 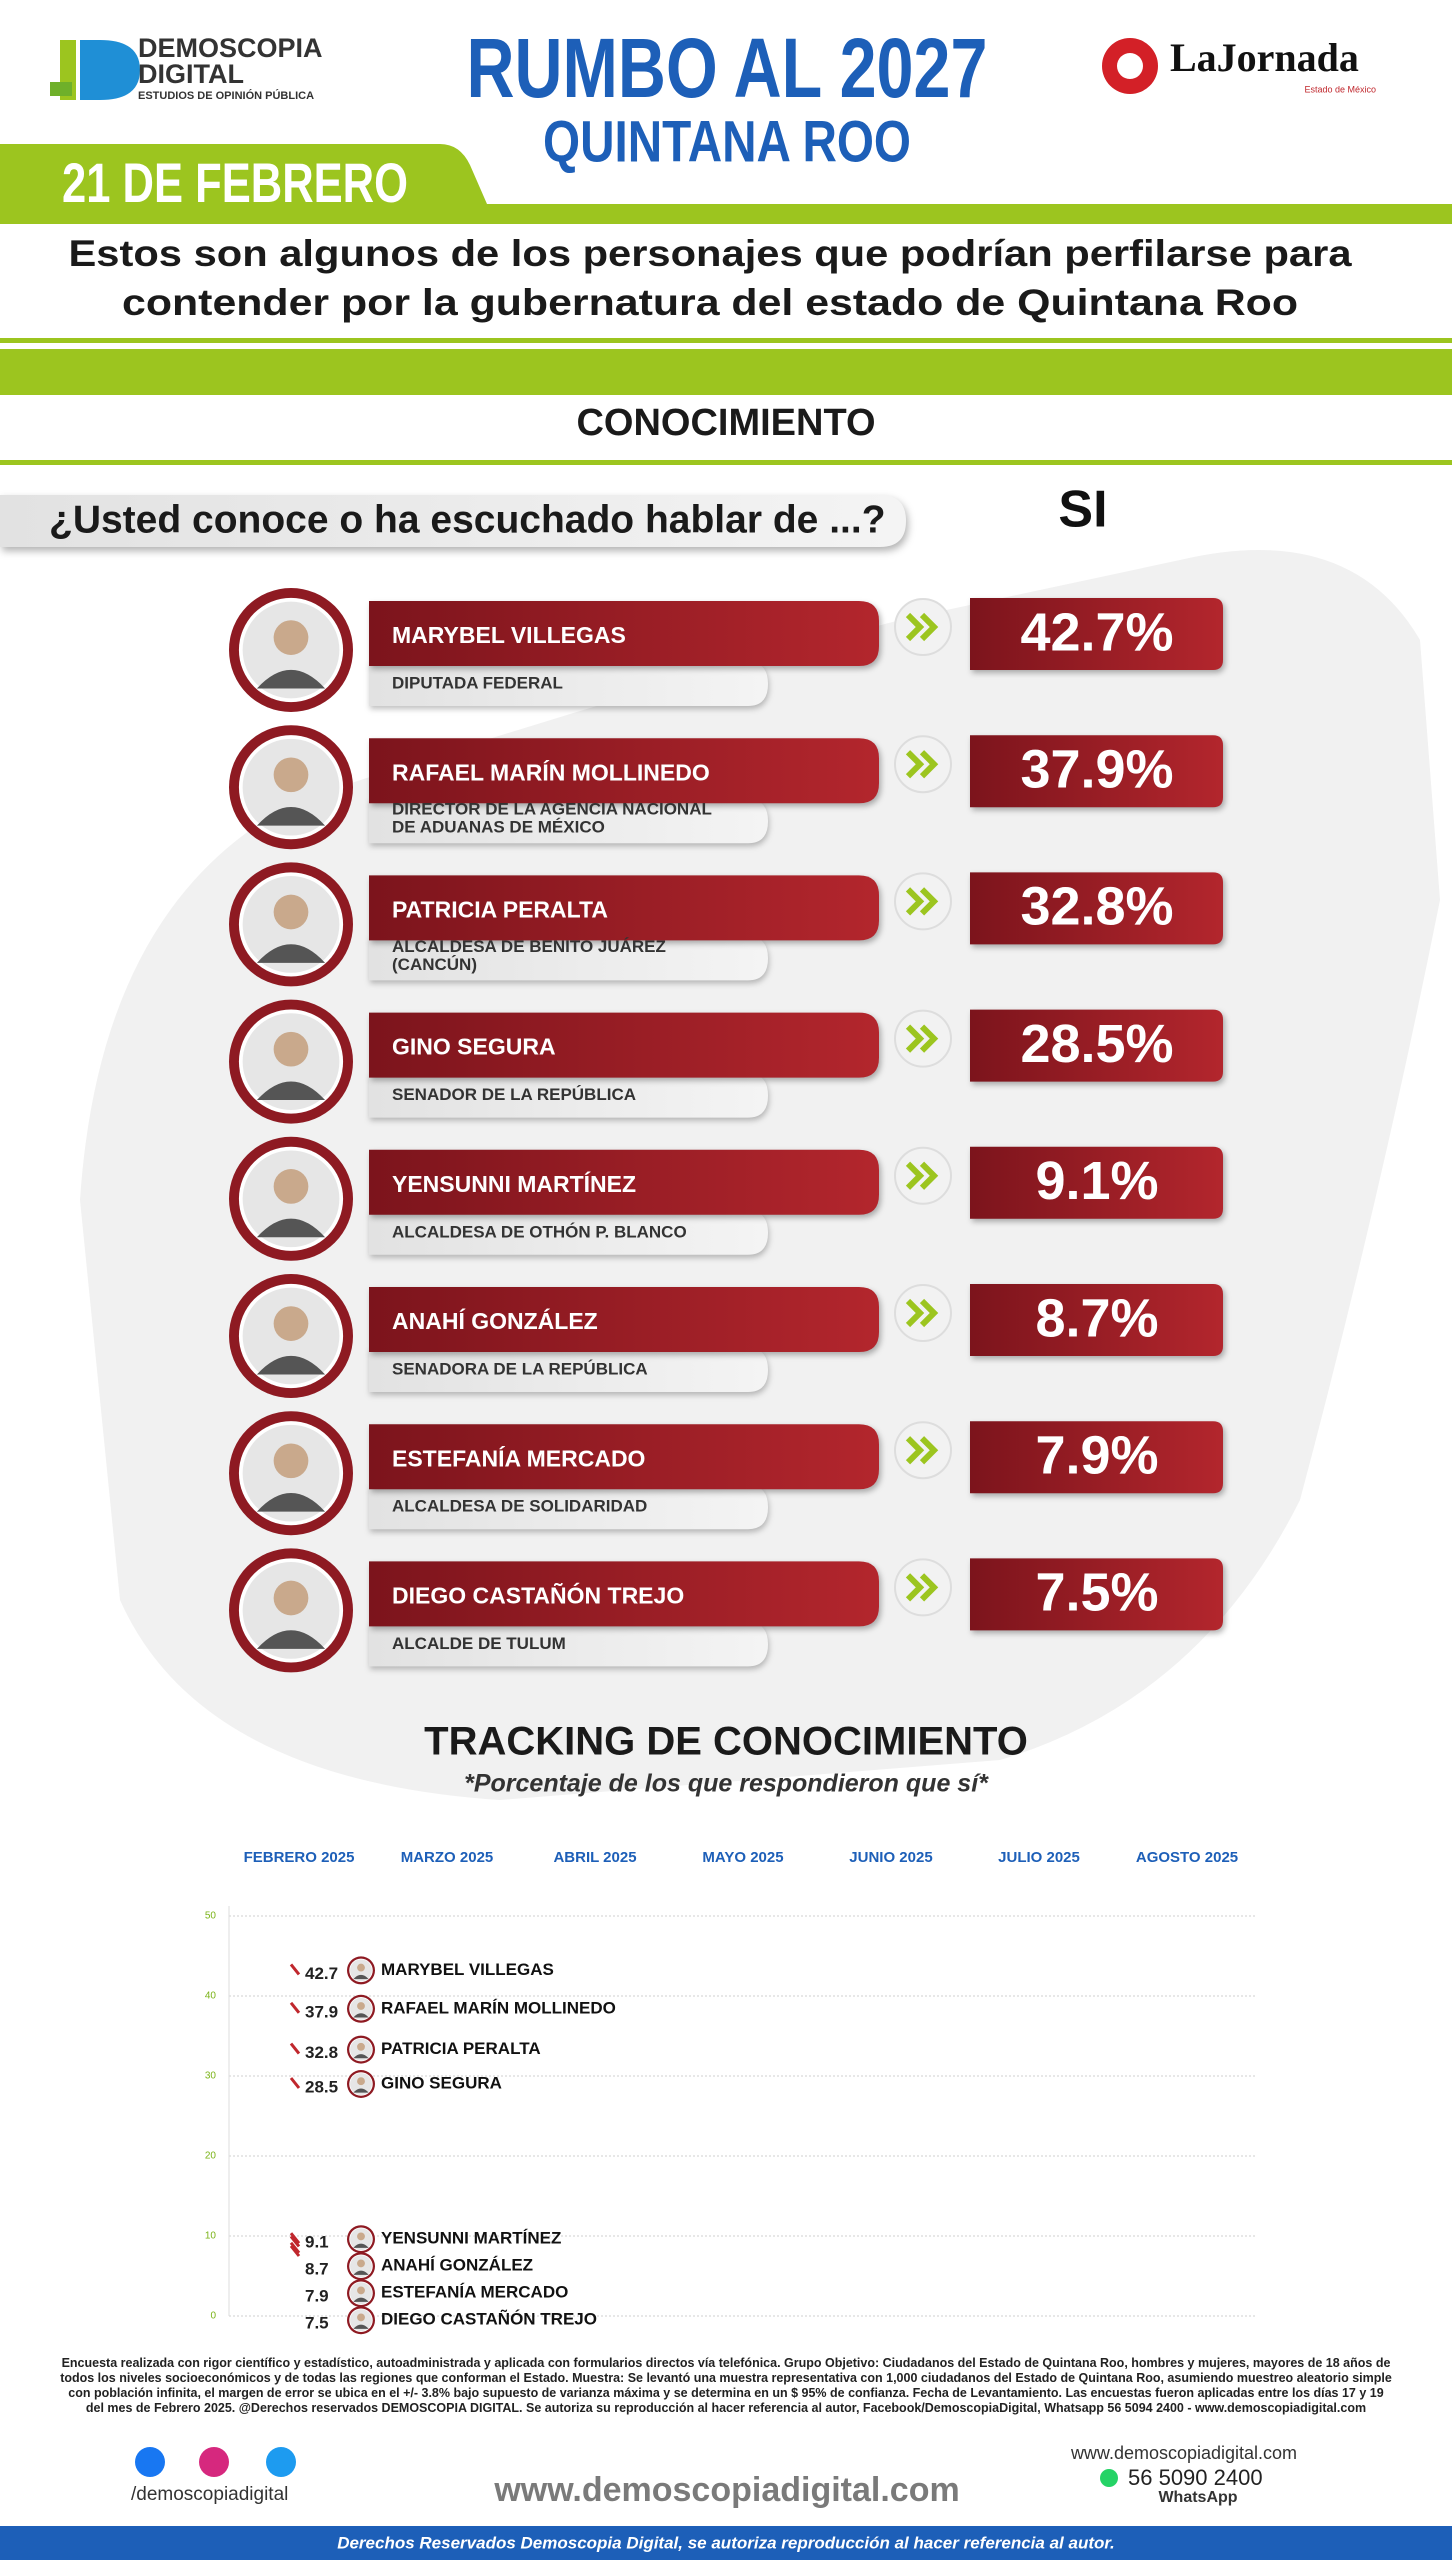 I want to click on whatsapp-icon, so click(x=1109, y=2478).